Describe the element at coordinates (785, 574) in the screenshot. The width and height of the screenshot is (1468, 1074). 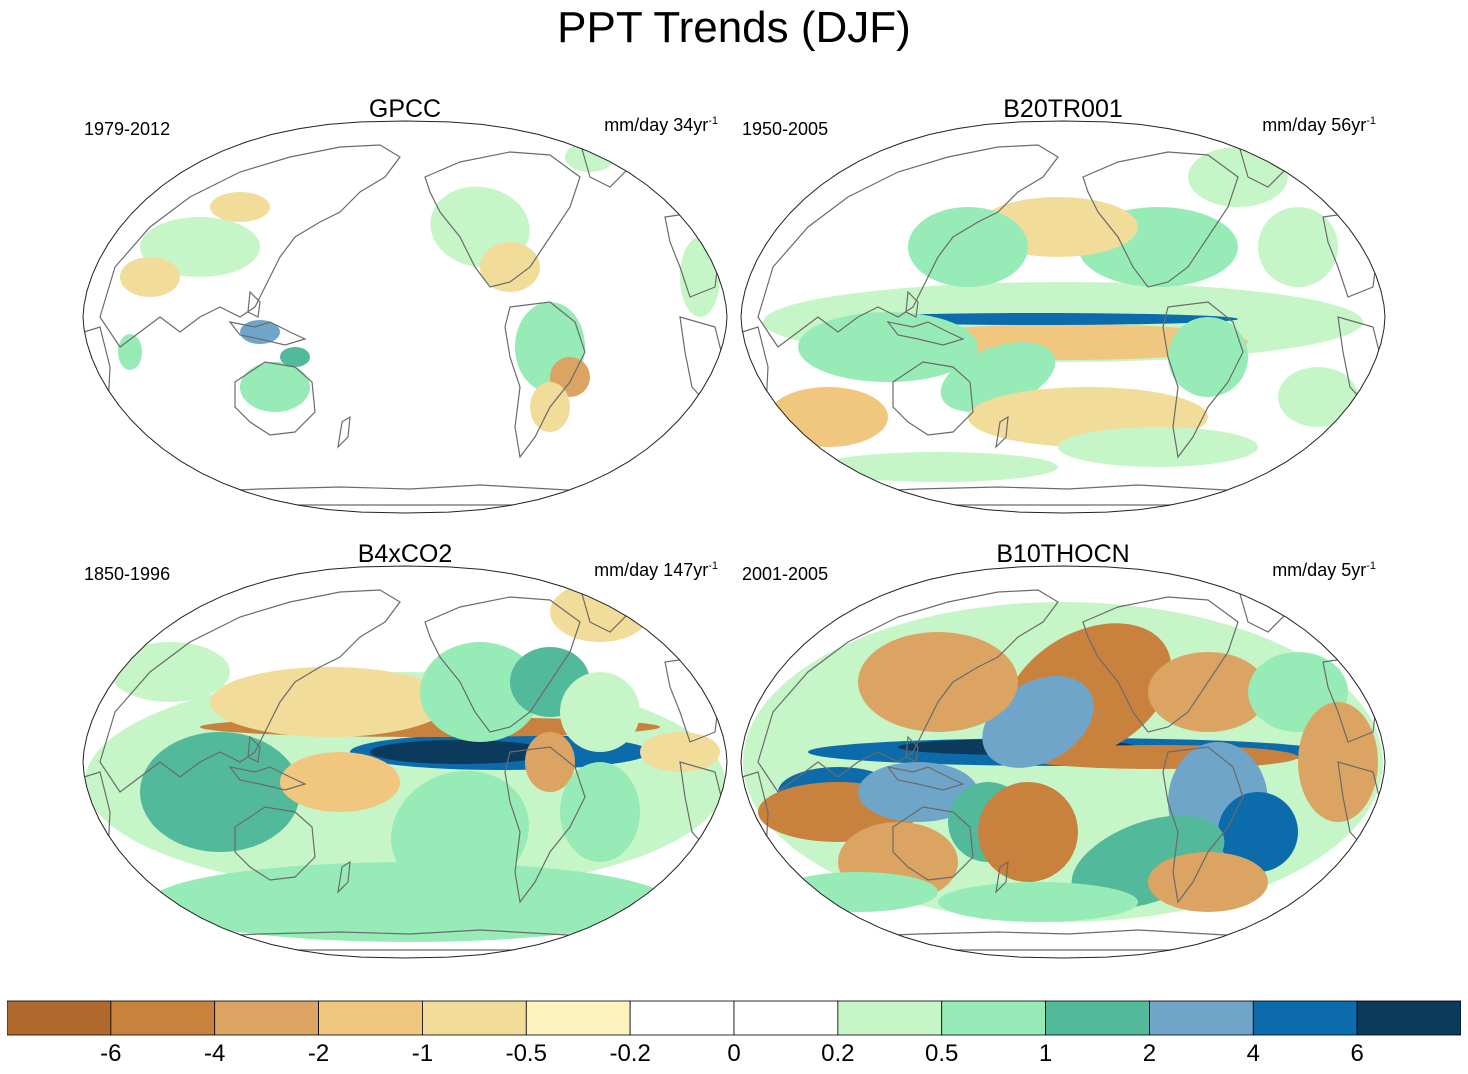
I see `period-label: 2001-2005` at that location.